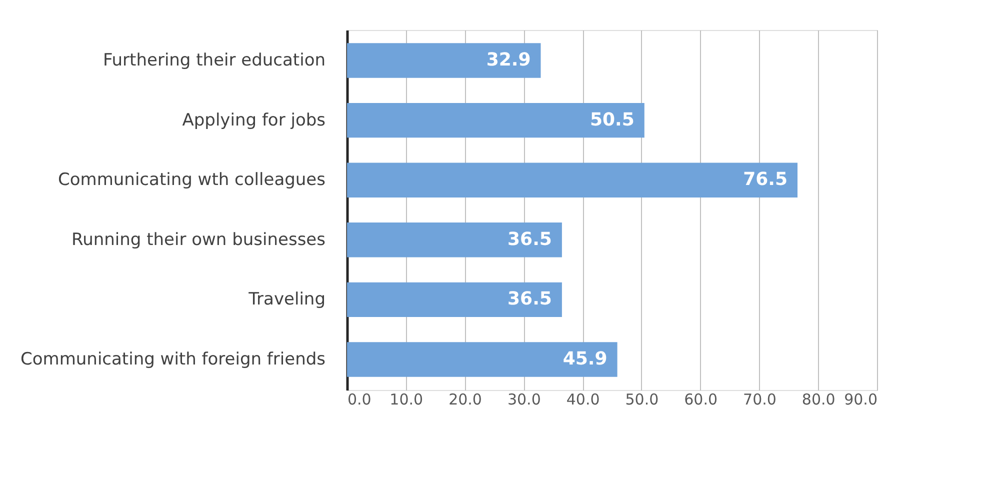 The width and height of the screenshot is (985, 477). Describe the element at coordinates (254, 120) in the screenshot. I see `y-tick-label: Applying for jobs` at that location.